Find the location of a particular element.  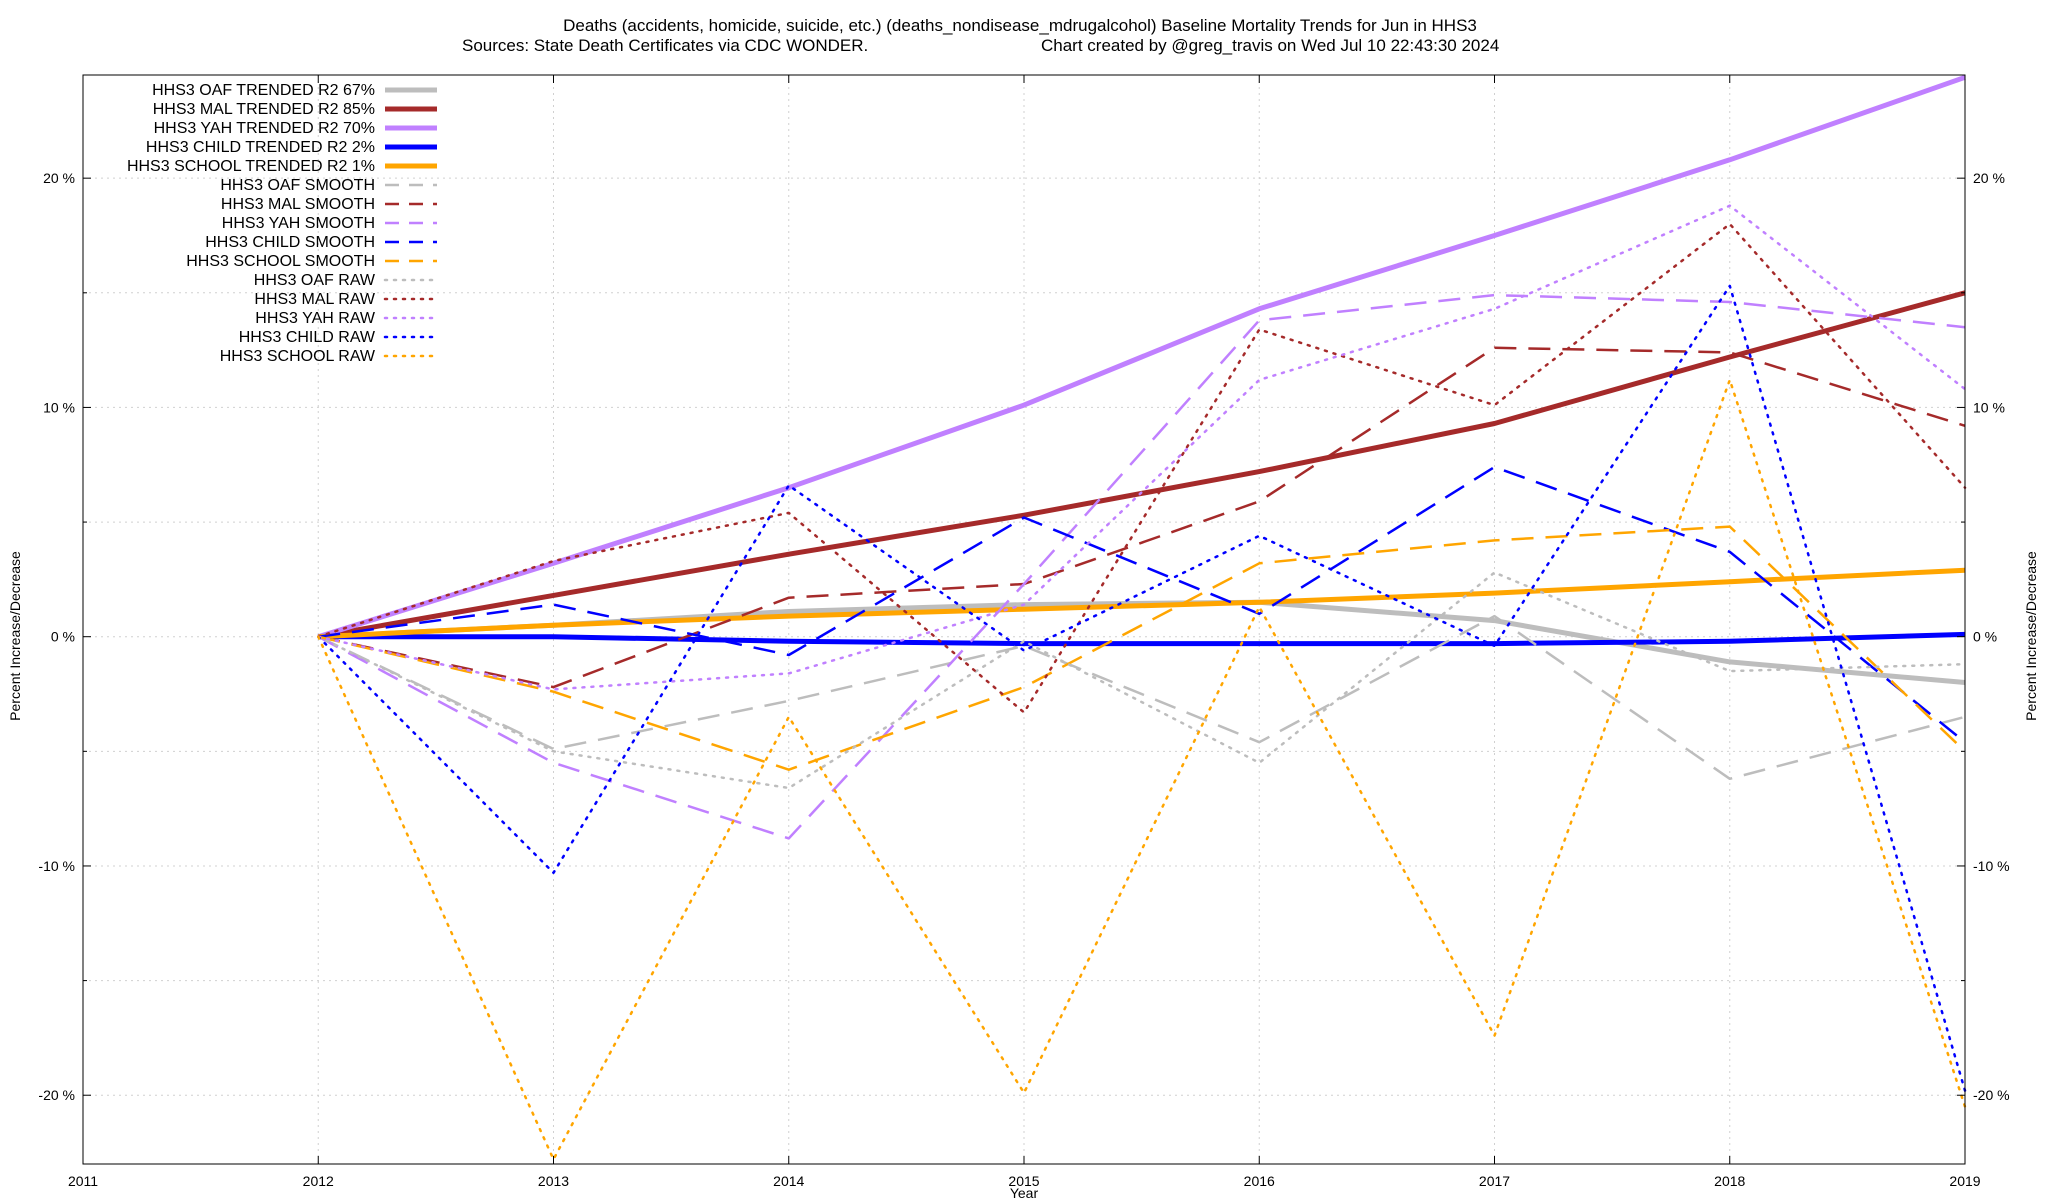

legend-label: HHS3 YAH TRENDED R2 70% is located at coordinates (264, 128).